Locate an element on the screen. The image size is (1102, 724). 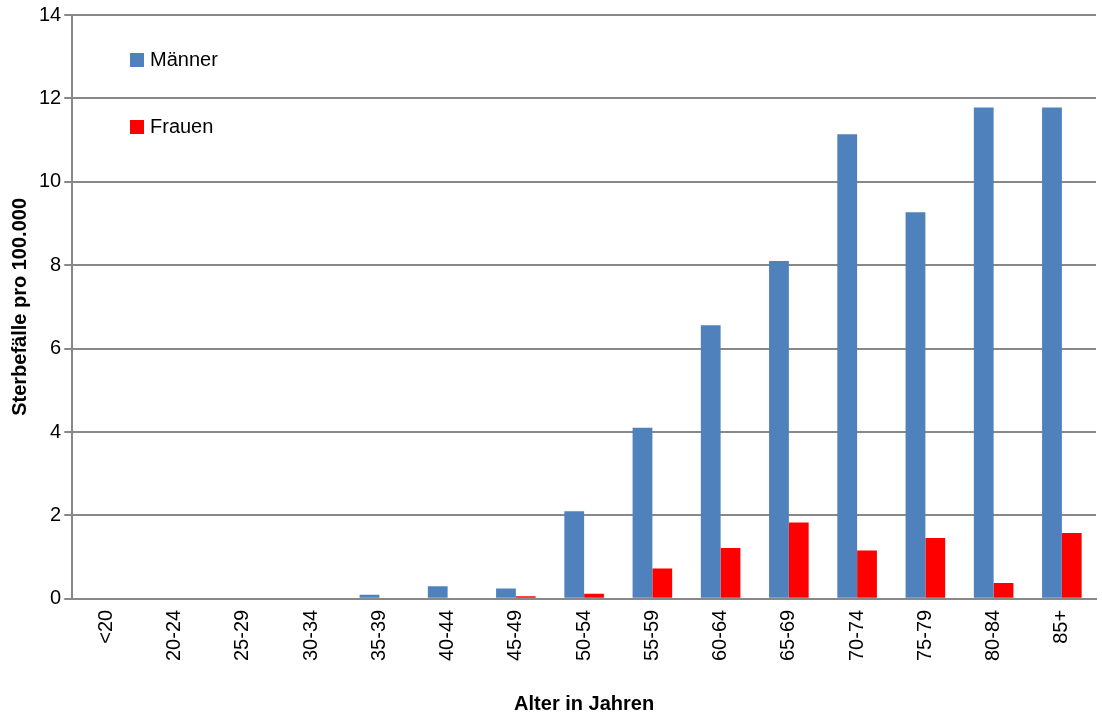
x-tick-label: 20-24 is located at coordinates (173, 635).